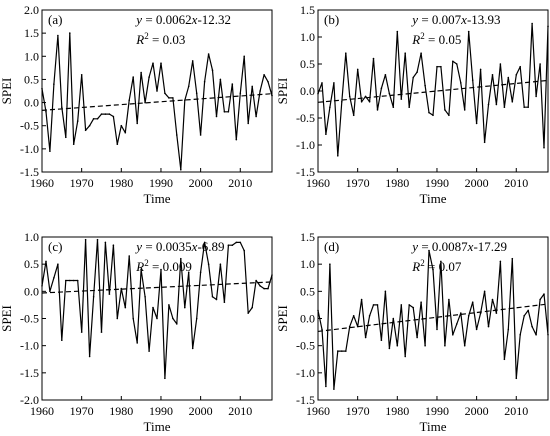 This screenshot has width=550, height=436. Describe the element at coordinates (210, 246) in the screenshot. I see `panel-c-equation-part: -6.89` at that location.